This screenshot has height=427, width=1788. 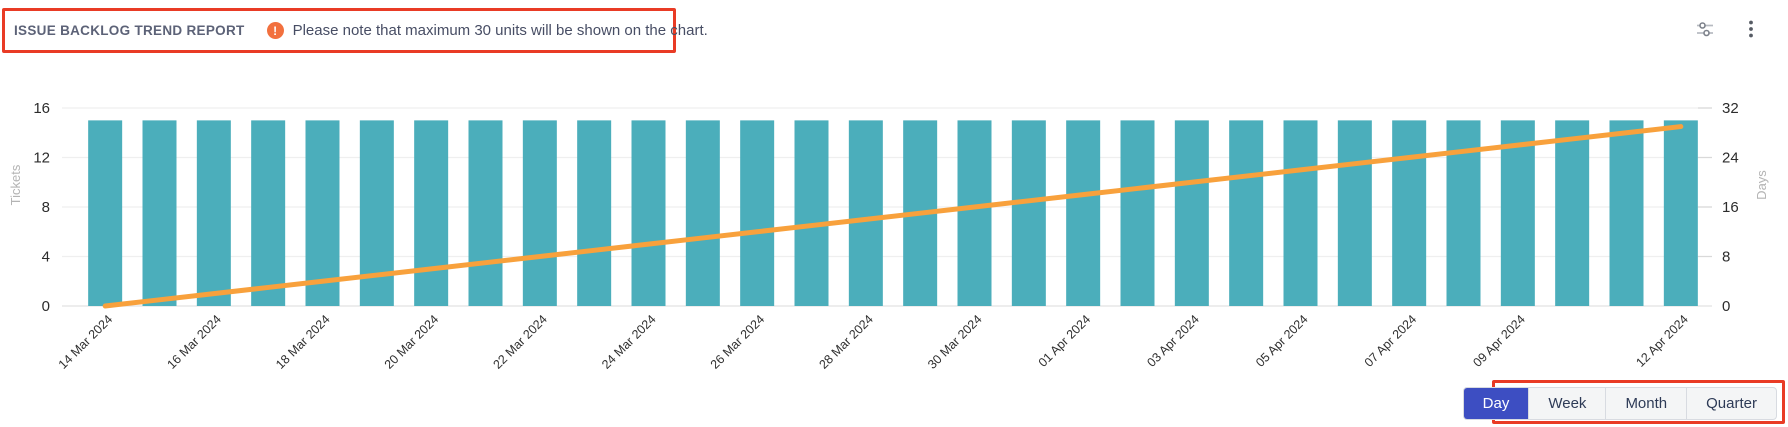 I want to click on svg-text: 20 Mar 2024, so click(x=412, y=342).